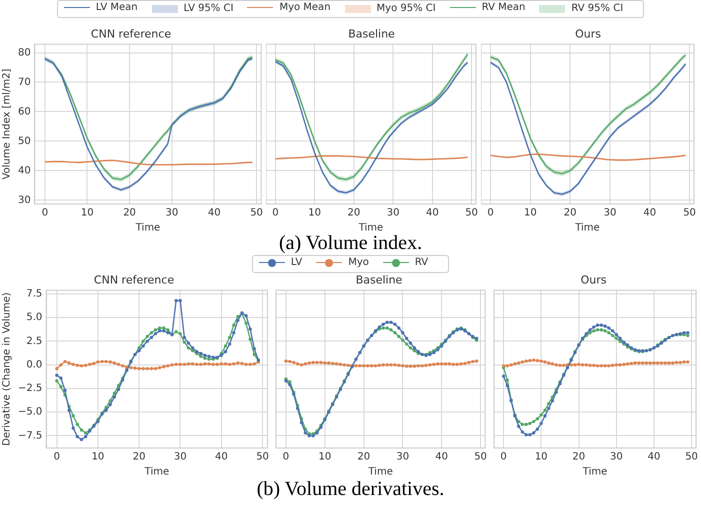 This screenshot has height=523, width=701. What do you see at coordinates (504, 7) in the screenshot?
I see `legend-label: RV Mean` at bounding box center [504, 7].